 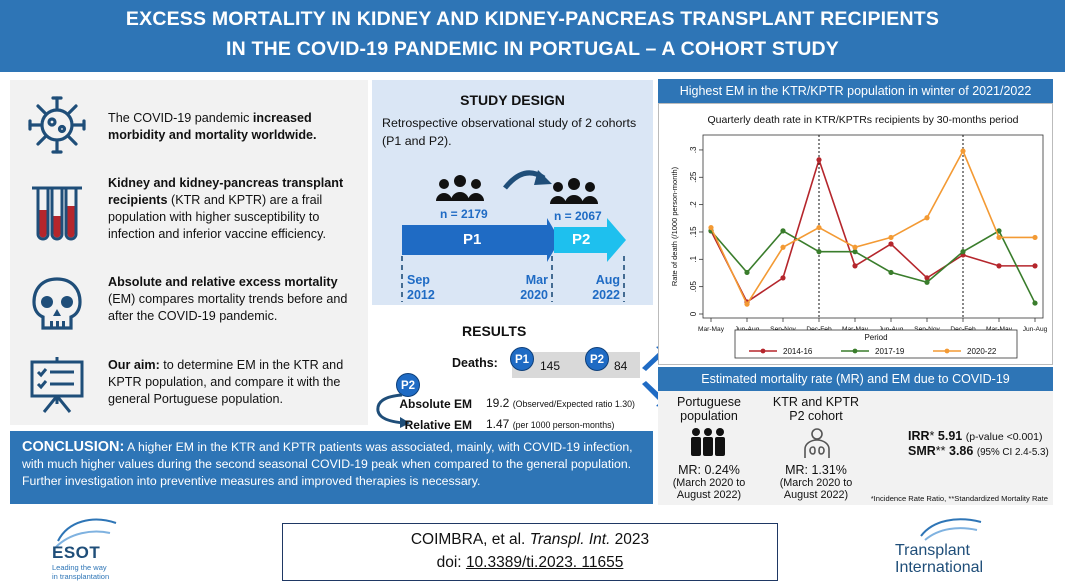 I want to click on p2-label: P2, so click(x=581, y=239).